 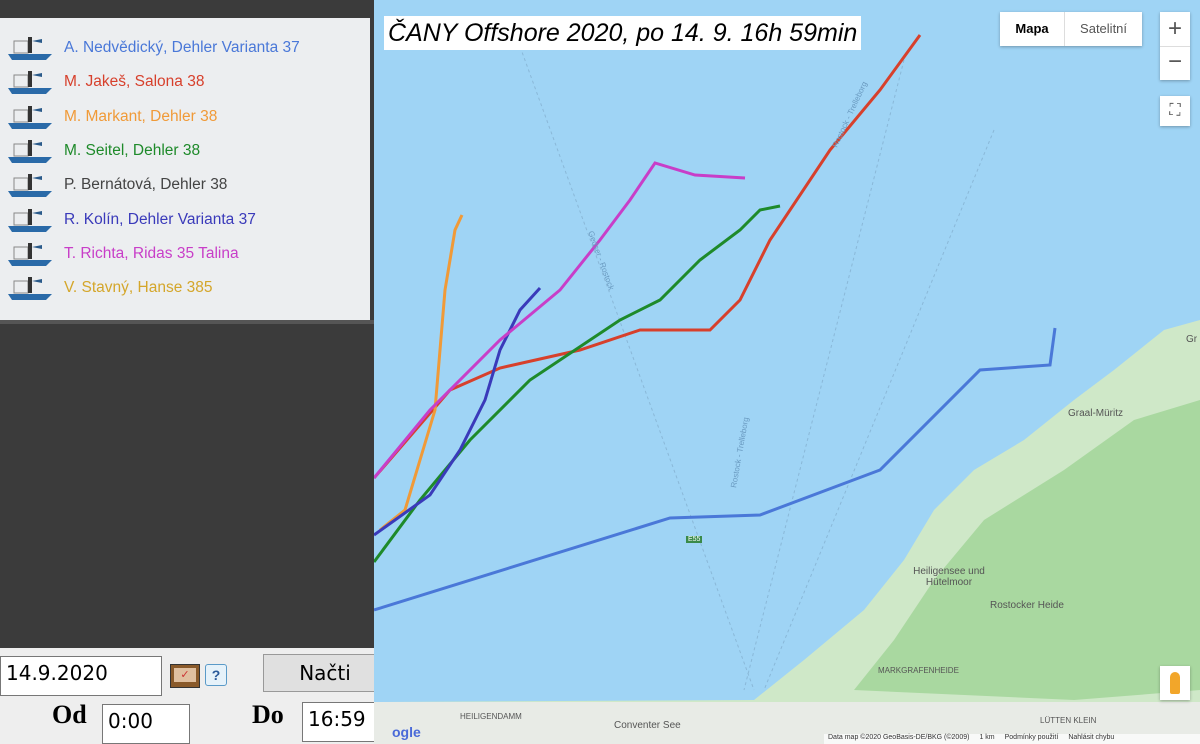 What do you see at coordinates (160, 219) in the screenshot?
I see `boat-label: R. Kolín, Dehler Varianta 37` at bounding box center [160, 219].